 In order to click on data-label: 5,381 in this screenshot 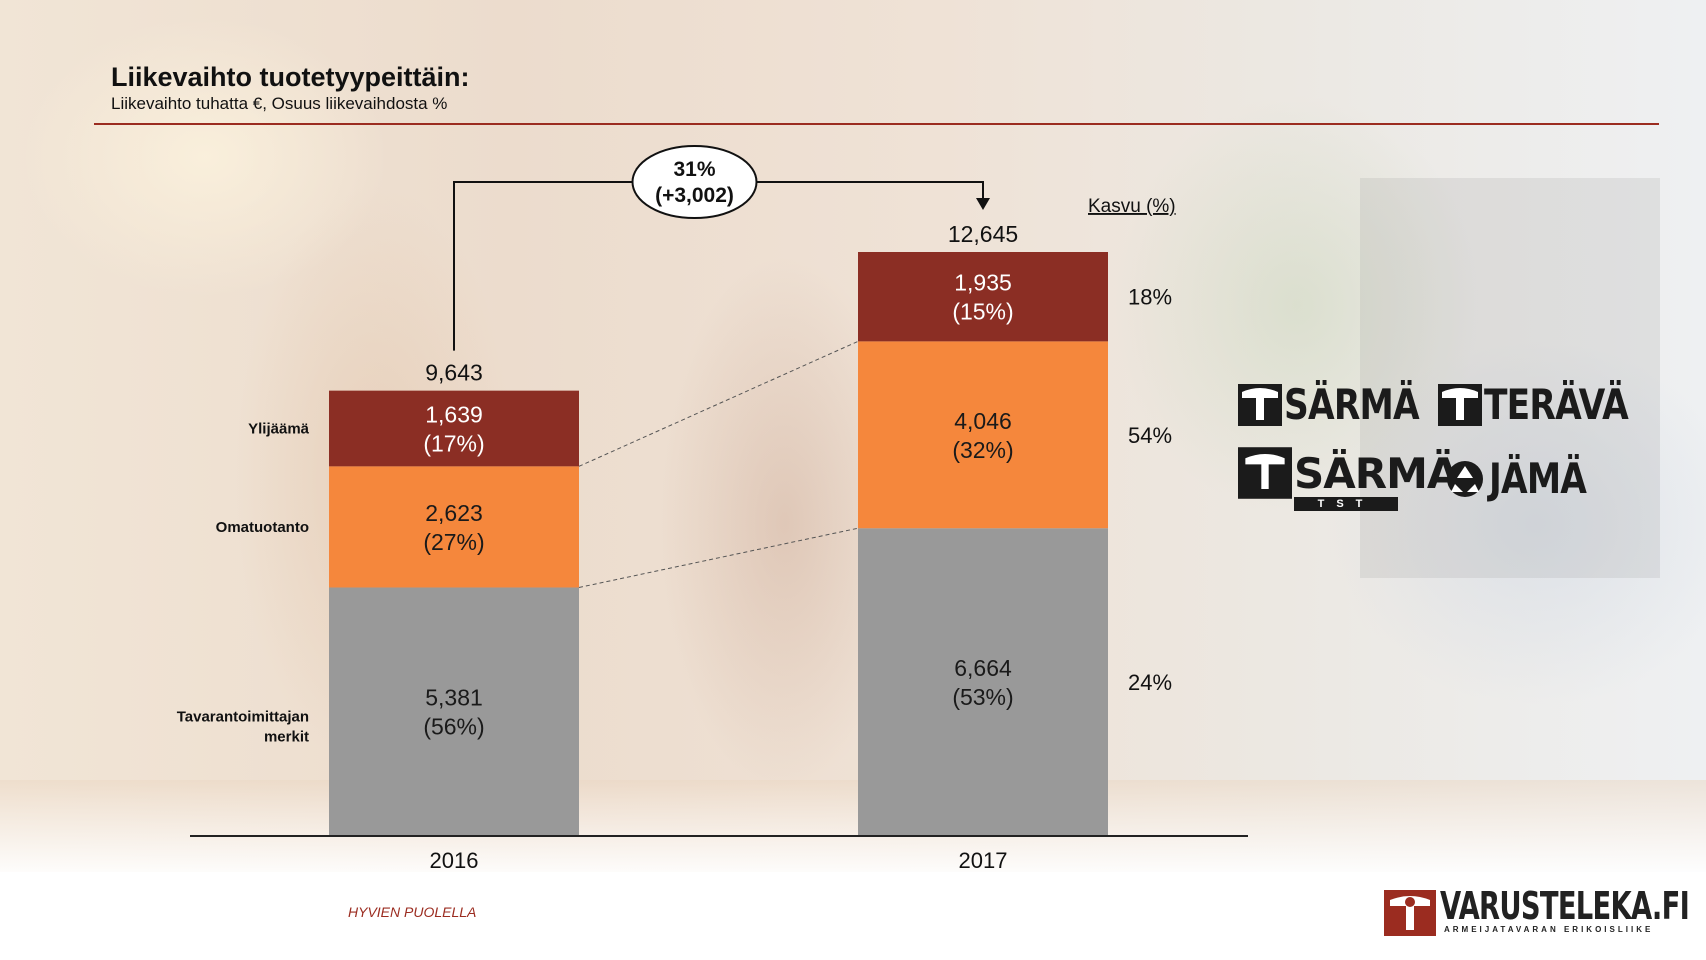, I will do `click(454, 698)`.